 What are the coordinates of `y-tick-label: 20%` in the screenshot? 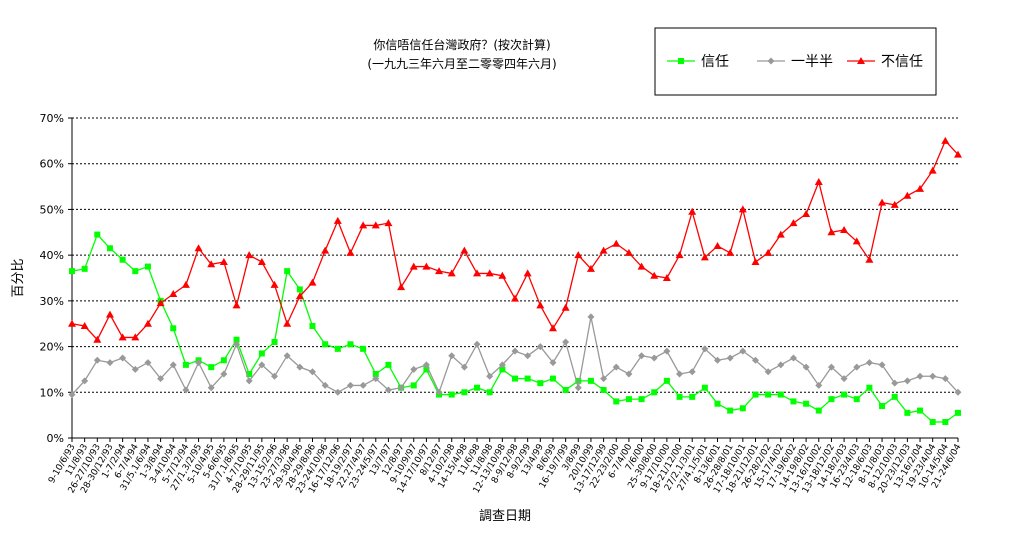 It's located at (52, 347).